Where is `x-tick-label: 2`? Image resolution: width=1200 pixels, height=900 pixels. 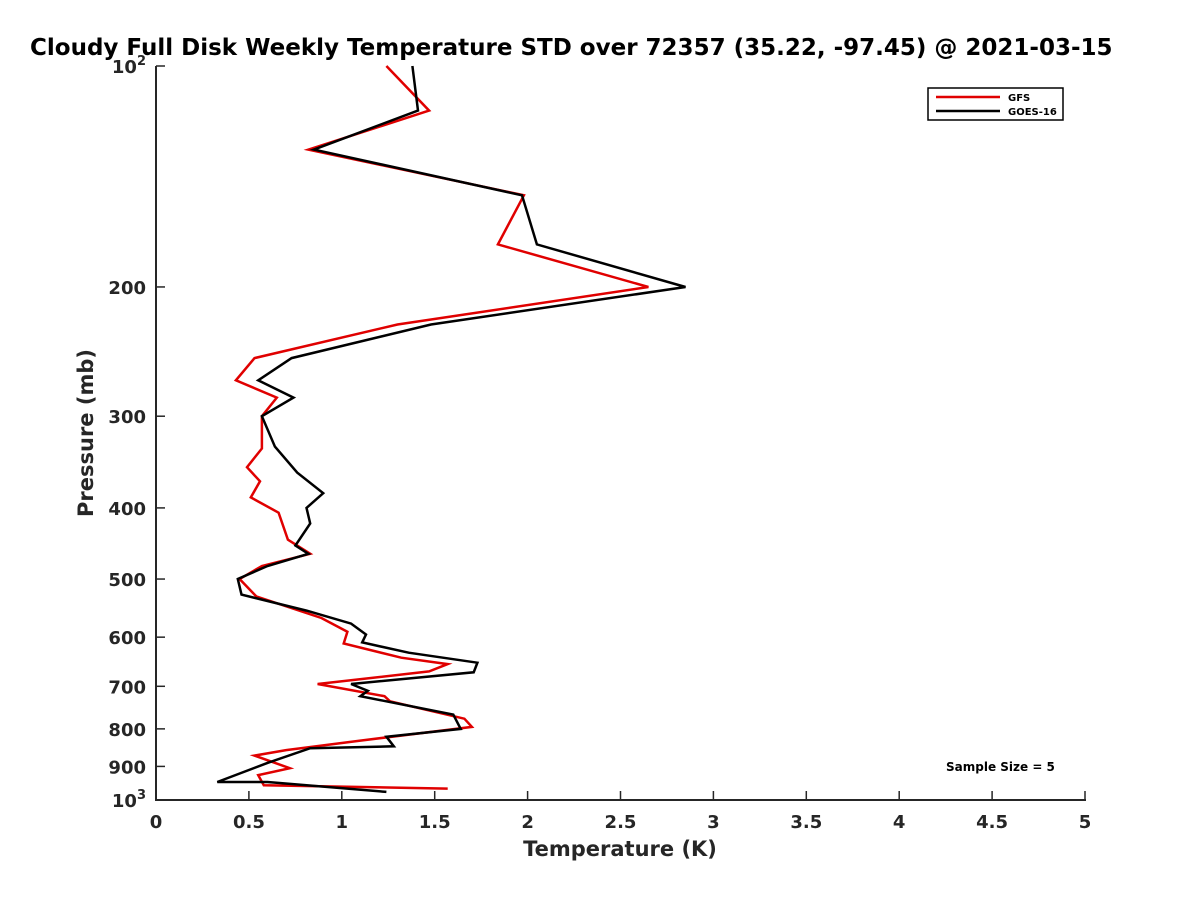
x-tick-label: 2 is located at coordinates (527, 822).